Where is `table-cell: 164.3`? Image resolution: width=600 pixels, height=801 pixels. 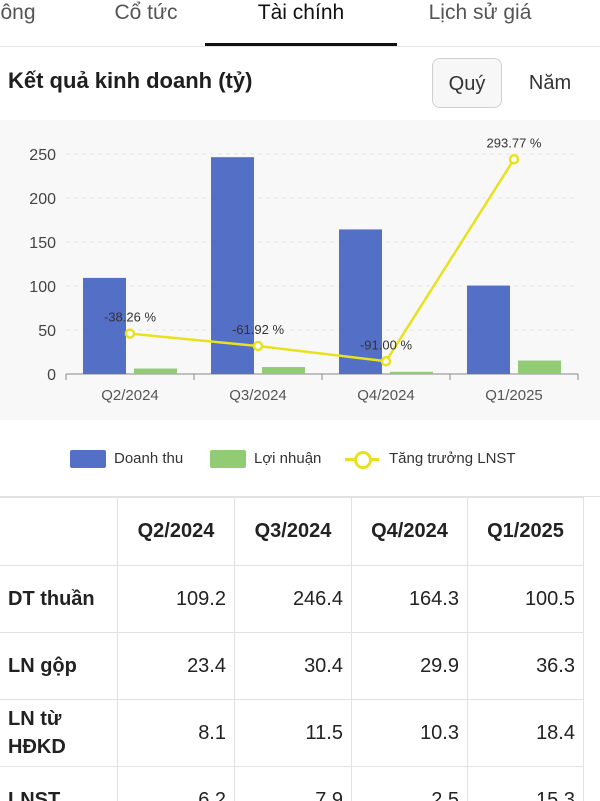 table-cell: 164.3 is located at coordinates (410, 599).